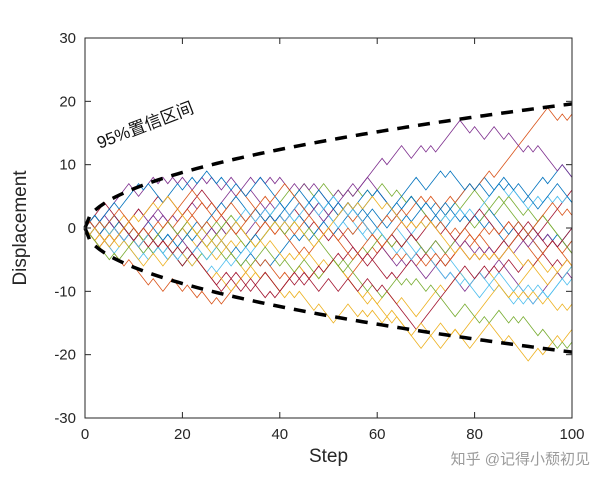 Image resolution: width=600 pixels, height=488 pixels. I want to click on x-axis-label: Step, so click(328, 456).